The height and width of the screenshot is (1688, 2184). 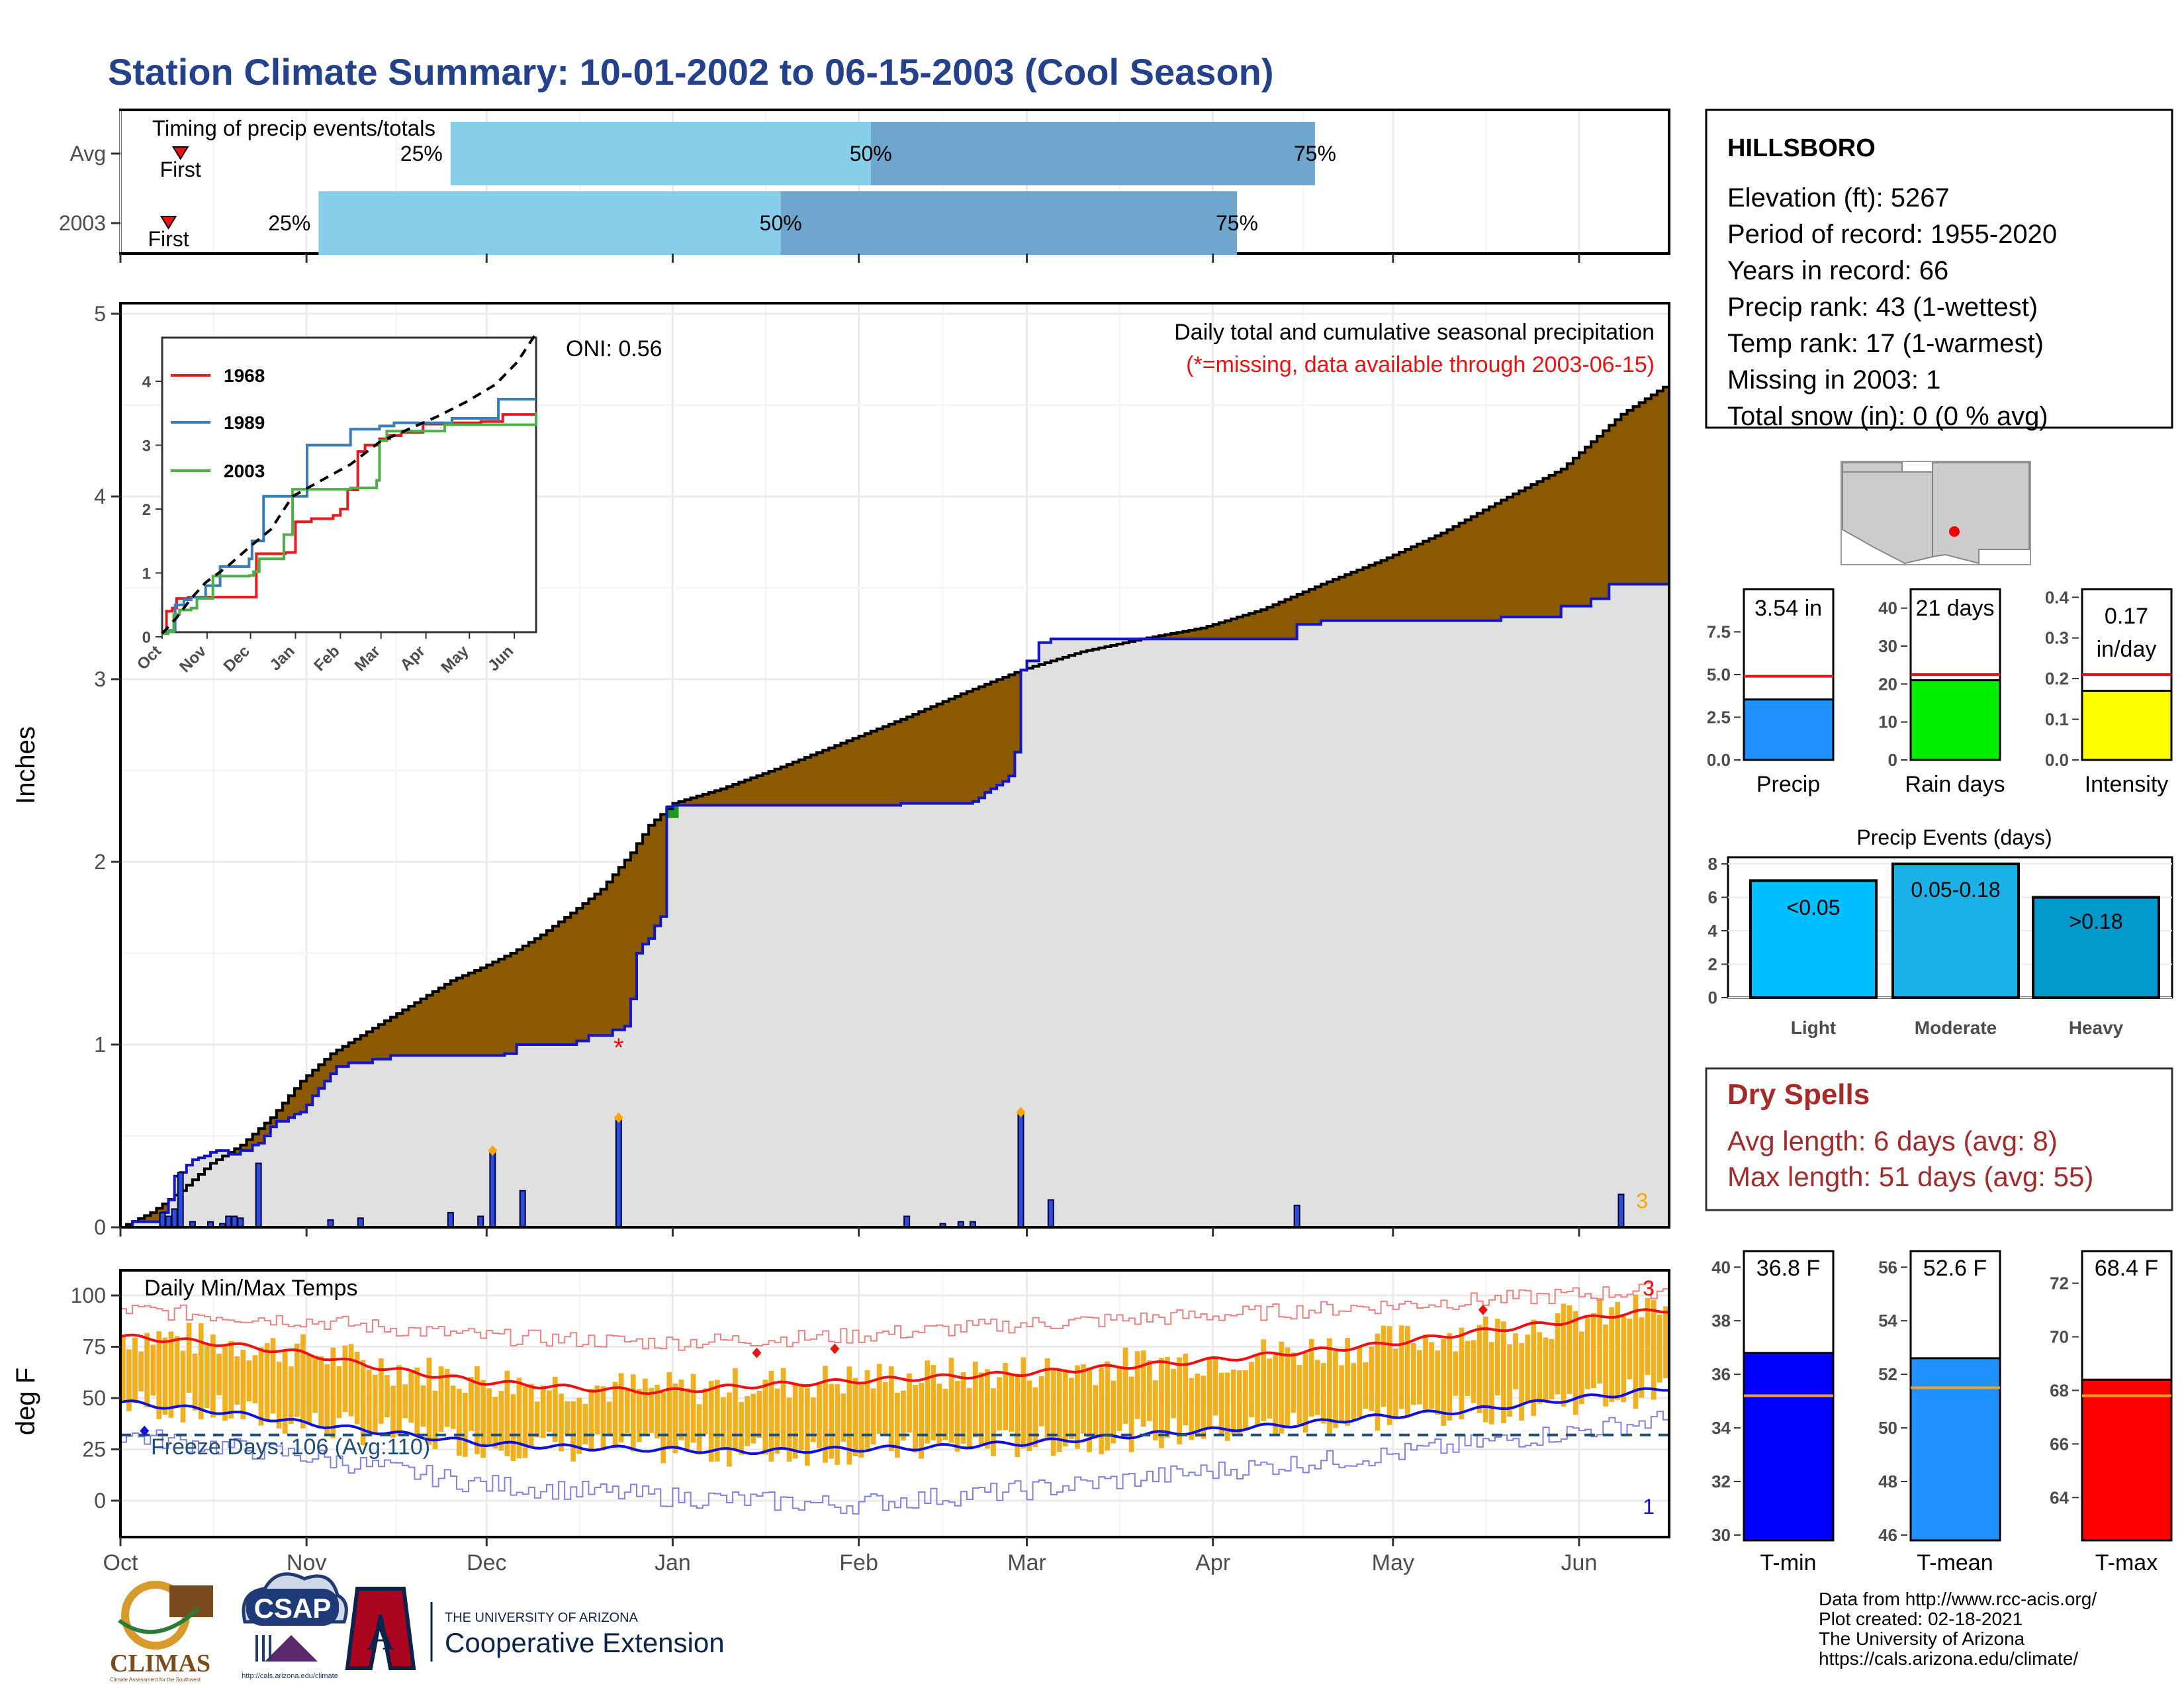 What do you see at coordinates (2057, 678) in the screenshot?
I see `stat-y-tick-label: 0.2` at bounding box center [2057, 678].